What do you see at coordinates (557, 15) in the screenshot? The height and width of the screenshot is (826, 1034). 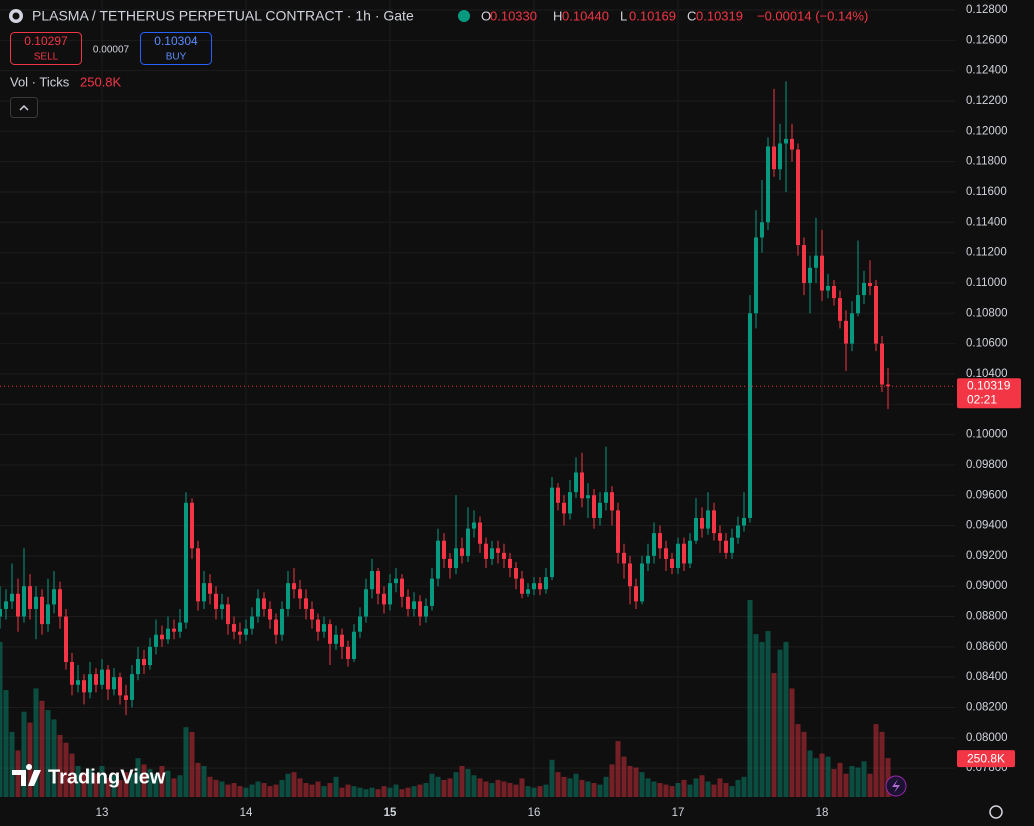 I see `ohlc-key: H` at bounding box center [557, 15].